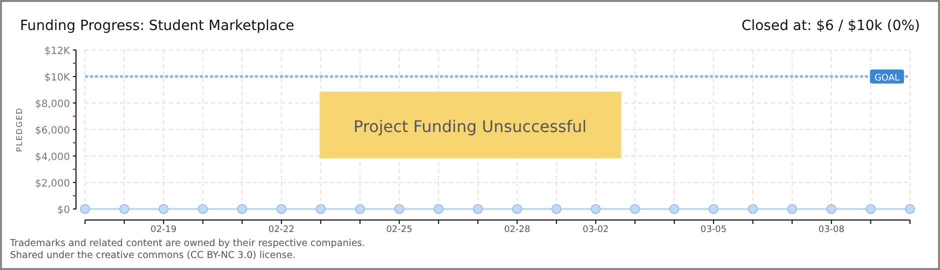  Describe the element at coordinates (153, 255) in the screenshot. I see `text: Shared under the creative commons (CC BY-NC 3.0) license.` at that location.